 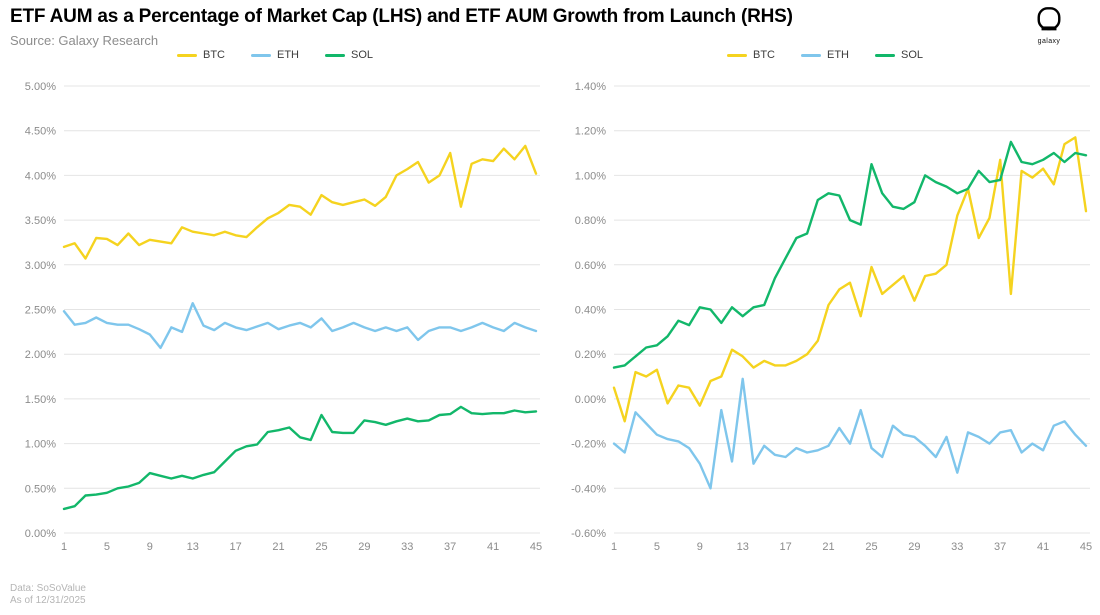 I want to click on footer-data-source: Data: SoSoValue, so click(x=48, y=588).